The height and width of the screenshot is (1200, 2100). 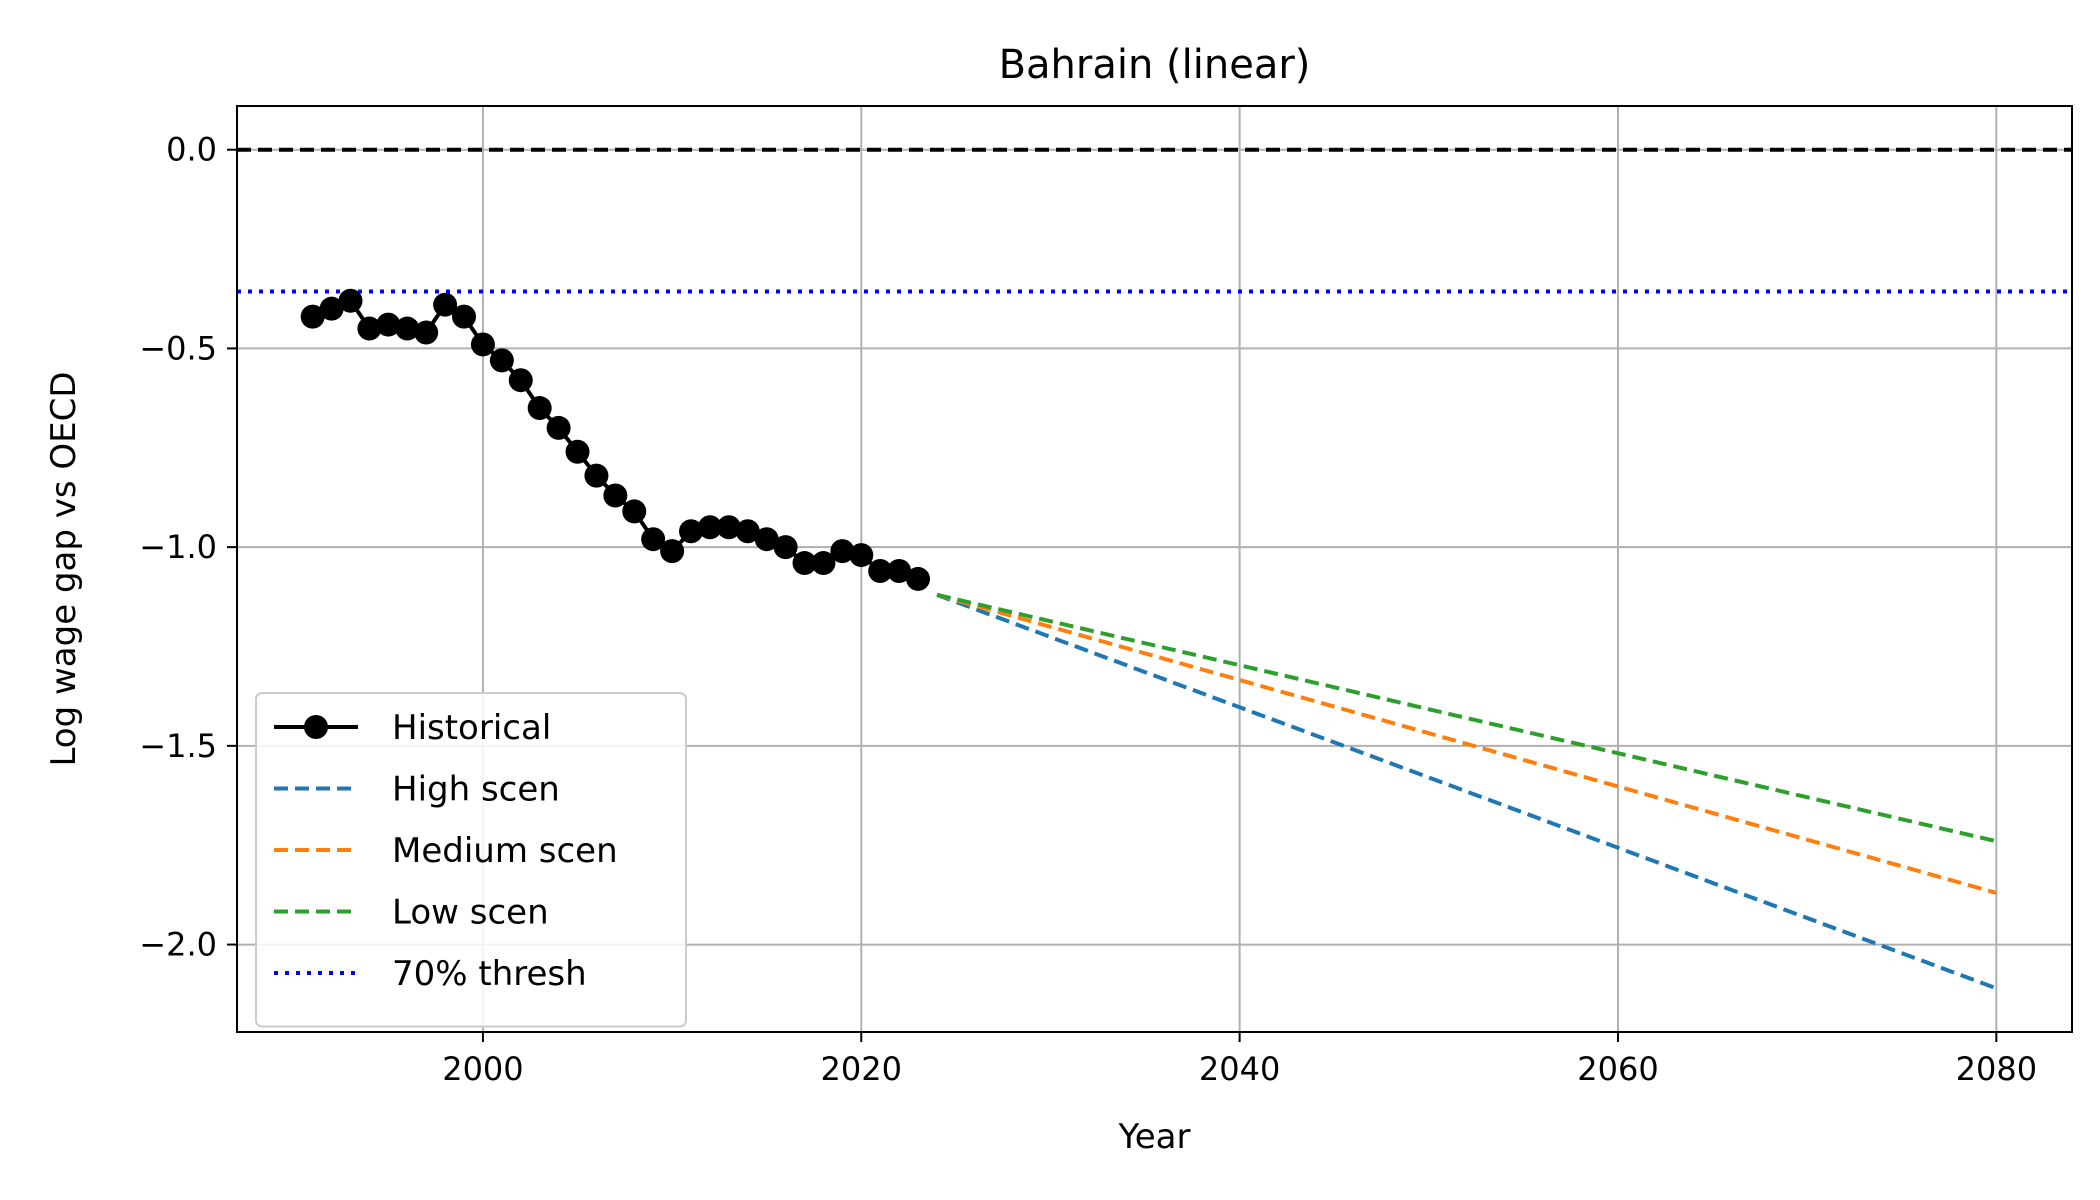 I want to click on x-axis-ticks: 2000 2020 2040 2060 2080, so click(x=1239, y=1060).